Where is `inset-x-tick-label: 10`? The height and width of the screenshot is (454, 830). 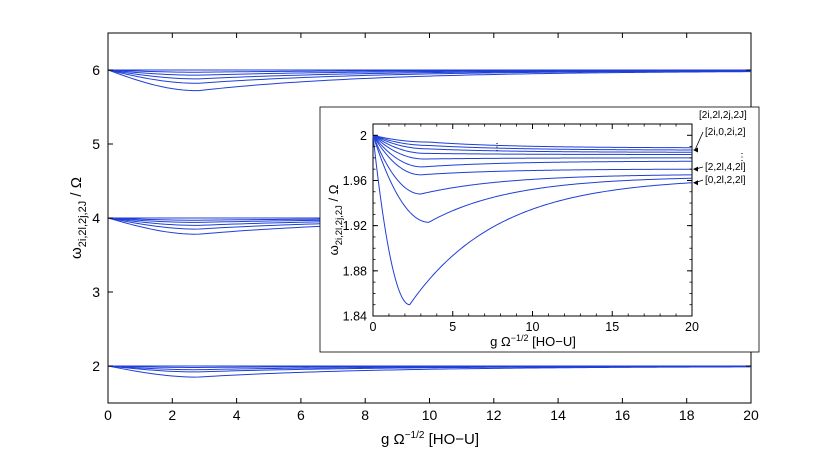 inset-x-tick-label: 10 is located at coordinates (533, 327).